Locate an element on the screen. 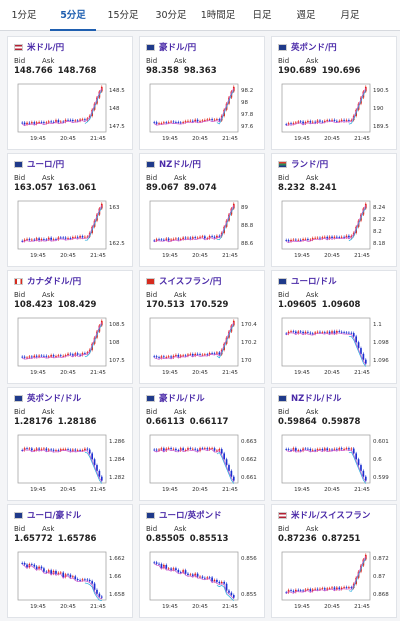  pair-name: 米ドル/円 is located at coordinates (46, 48).